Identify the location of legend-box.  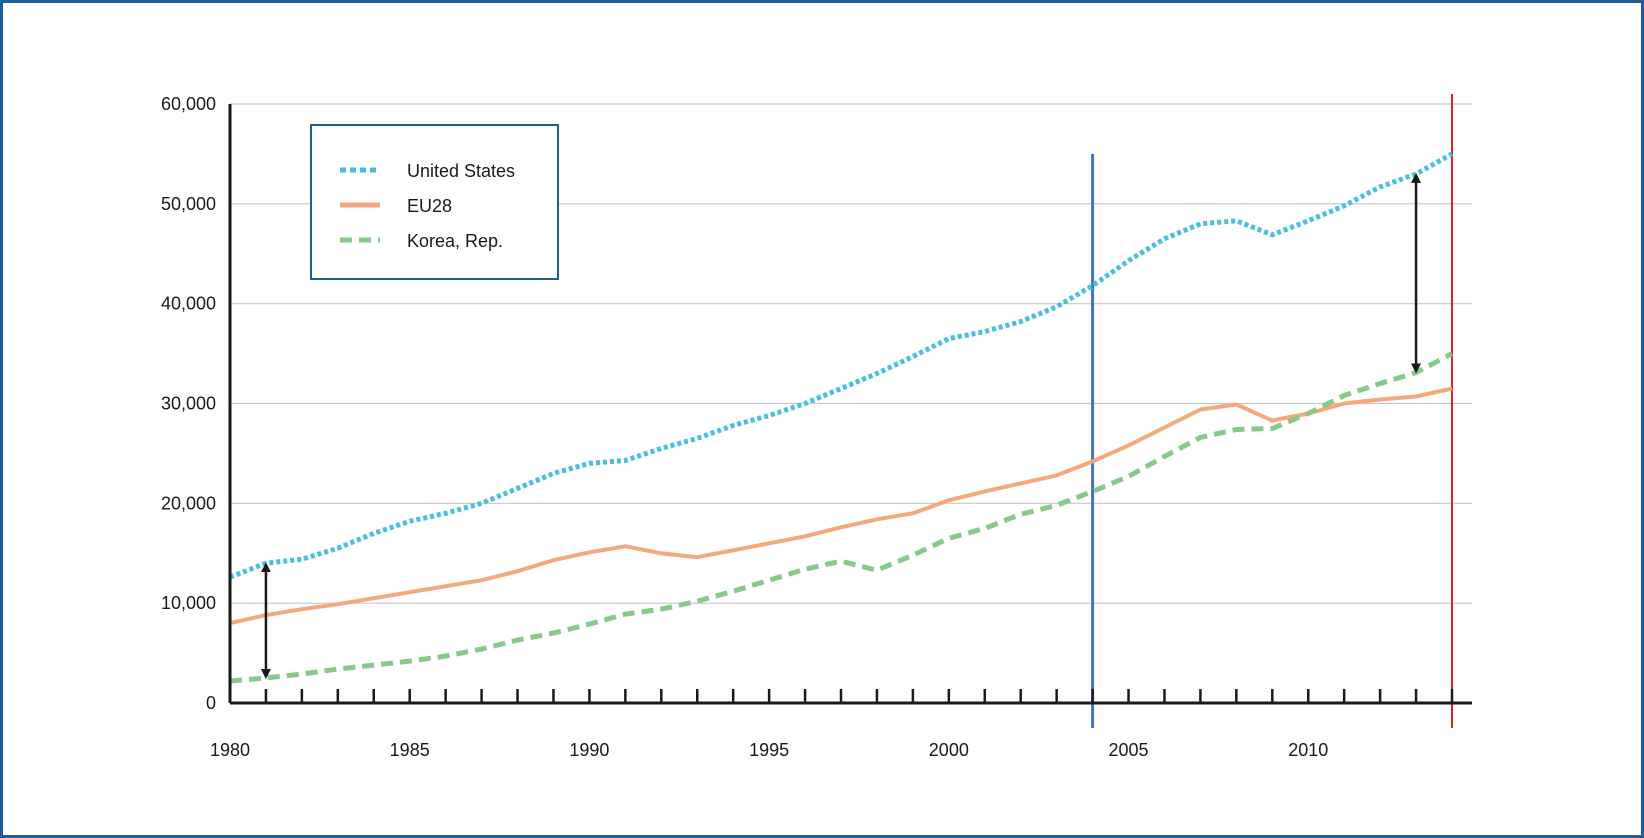
(434, 202).